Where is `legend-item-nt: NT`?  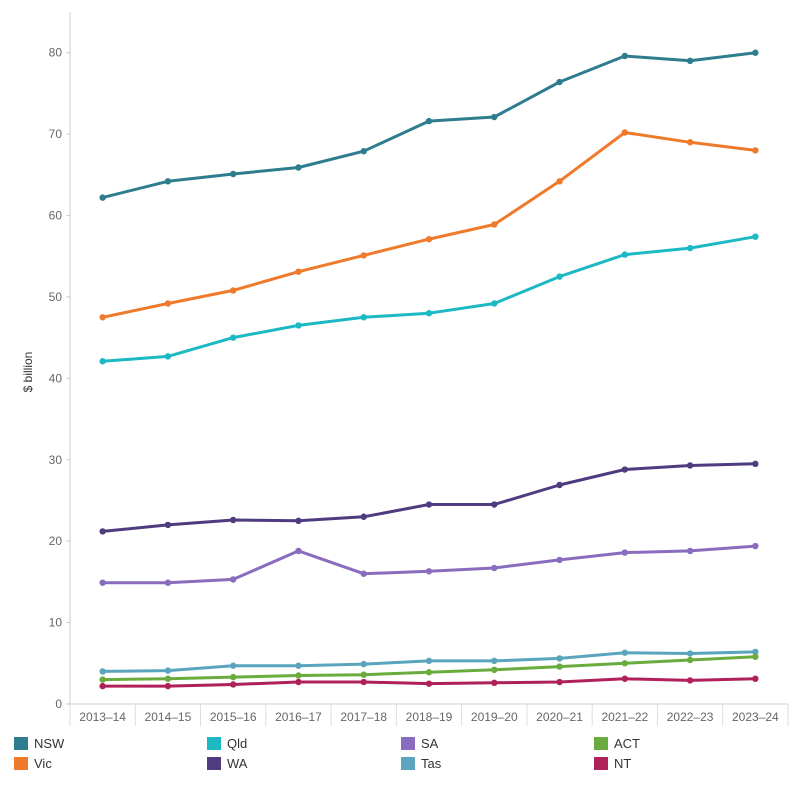
legend-item-nt: NT is located at coordinates (612, 763).